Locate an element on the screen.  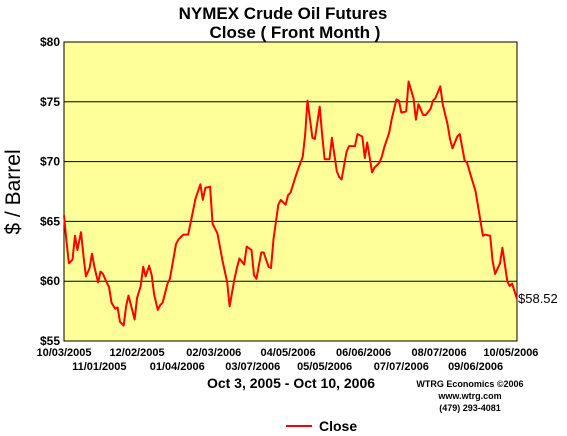
x-tick-label: 10/03/2005 is located at coordinates (63, 353).